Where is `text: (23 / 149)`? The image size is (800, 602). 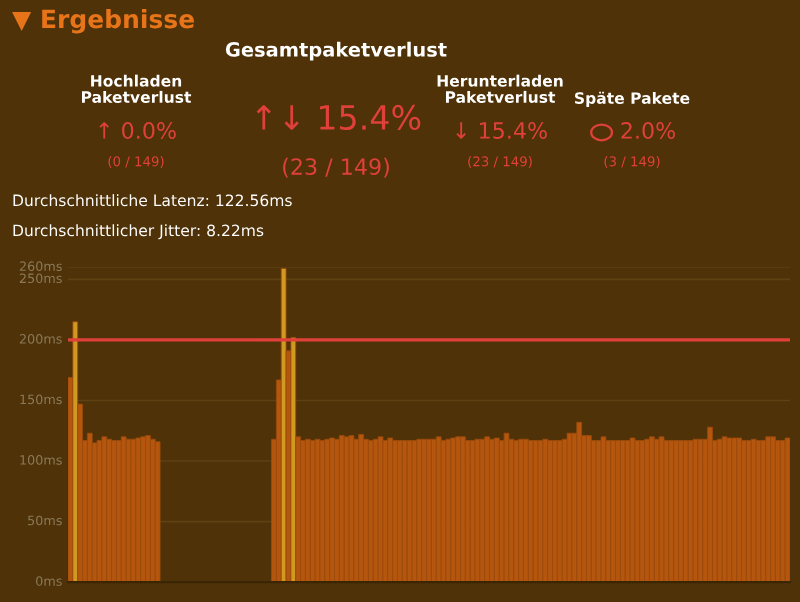
text: (23 / 149) is located at coordinates (336, 167).